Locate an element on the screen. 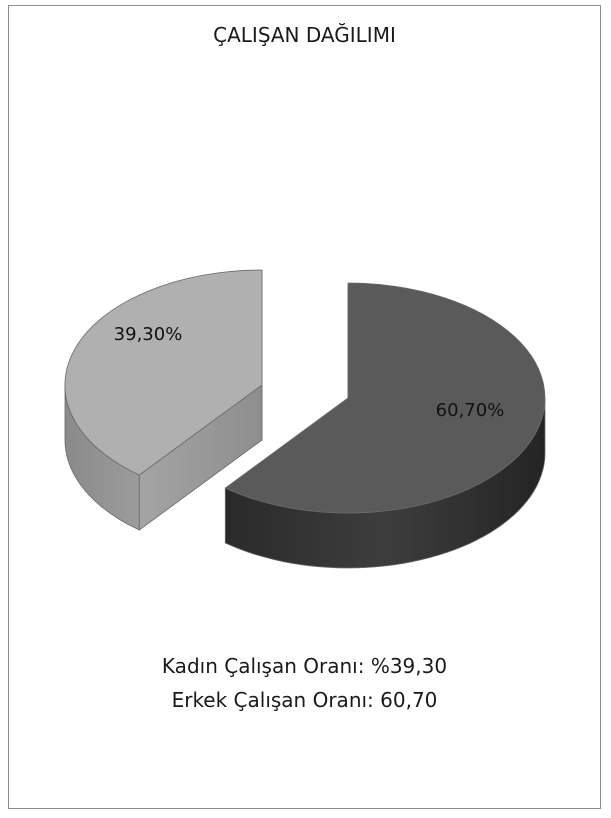  chart-title: ÇALIŞAN DAĞILIMI is located at coordinates (304, 35).